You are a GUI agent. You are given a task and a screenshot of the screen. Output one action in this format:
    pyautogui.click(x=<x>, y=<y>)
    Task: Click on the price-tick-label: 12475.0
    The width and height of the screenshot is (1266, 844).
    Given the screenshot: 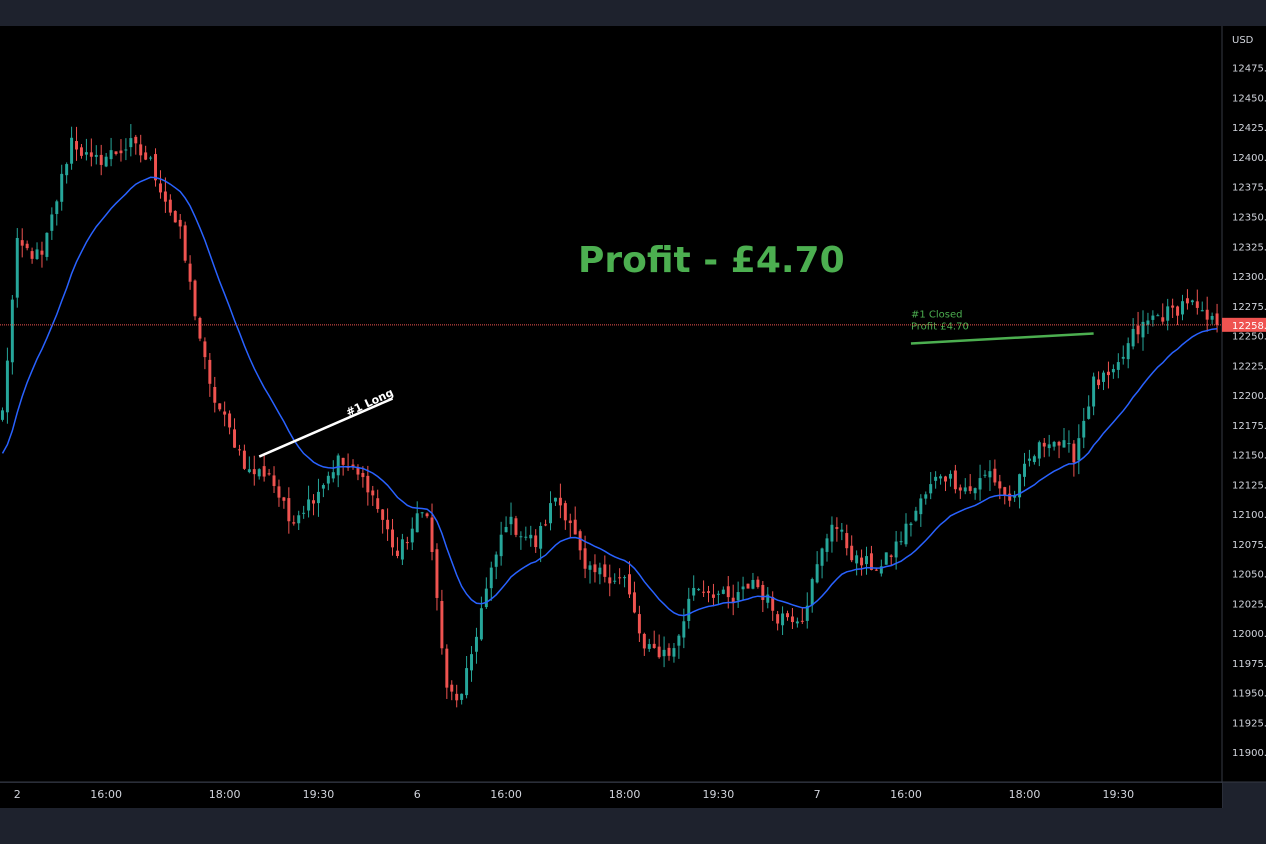 What is the action you would take?
    pyautogui.click(x=1249, y=69)
    